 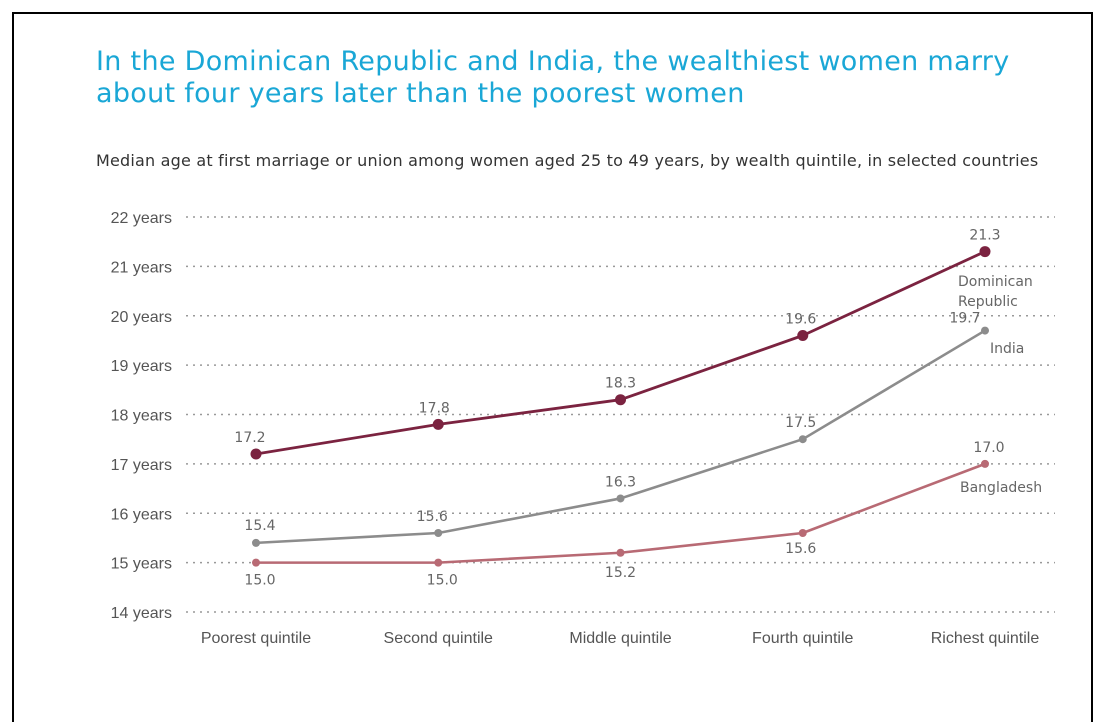 What do you see at coordinates (141, 564) in the screenshot?
I see `y-tick-label: 15 years` at bounding box center [141, 564].